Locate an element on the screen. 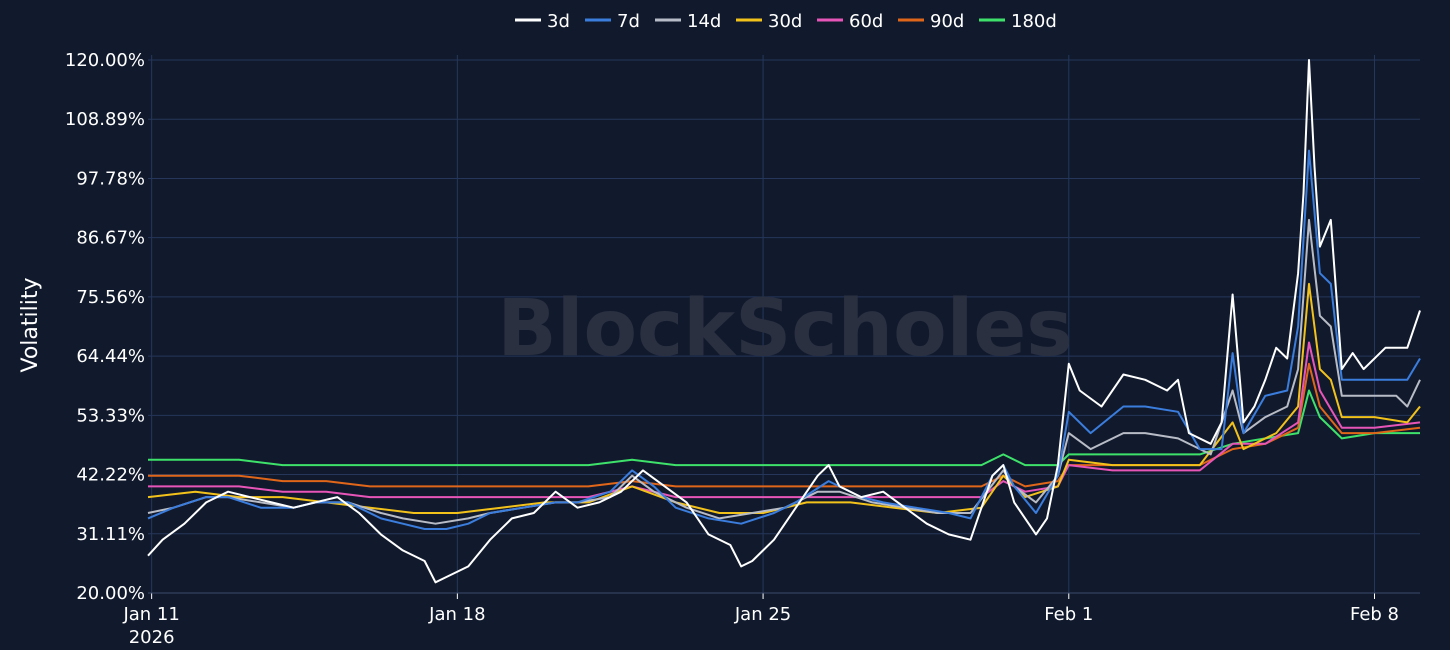  legend: 3d 7d 14d 30d 60d 90d 180d is located at coordinates (786, 21).